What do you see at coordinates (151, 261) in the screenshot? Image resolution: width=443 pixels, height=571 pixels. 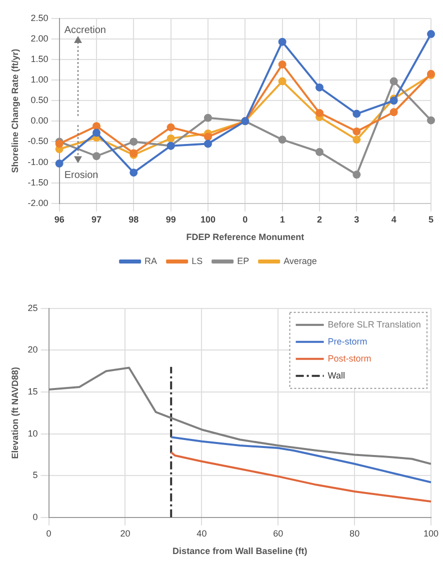 I see `legend-label: RA` at bounding box center [151, 261].